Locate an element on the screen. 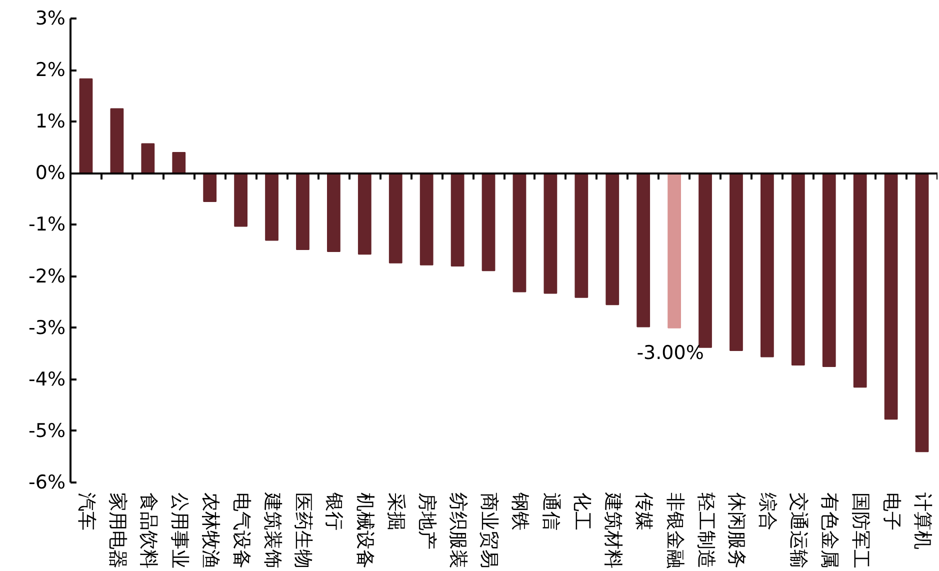 The image size is (939, 571). x-tick-label: 钢铁 is located at coordinates (519, 511).